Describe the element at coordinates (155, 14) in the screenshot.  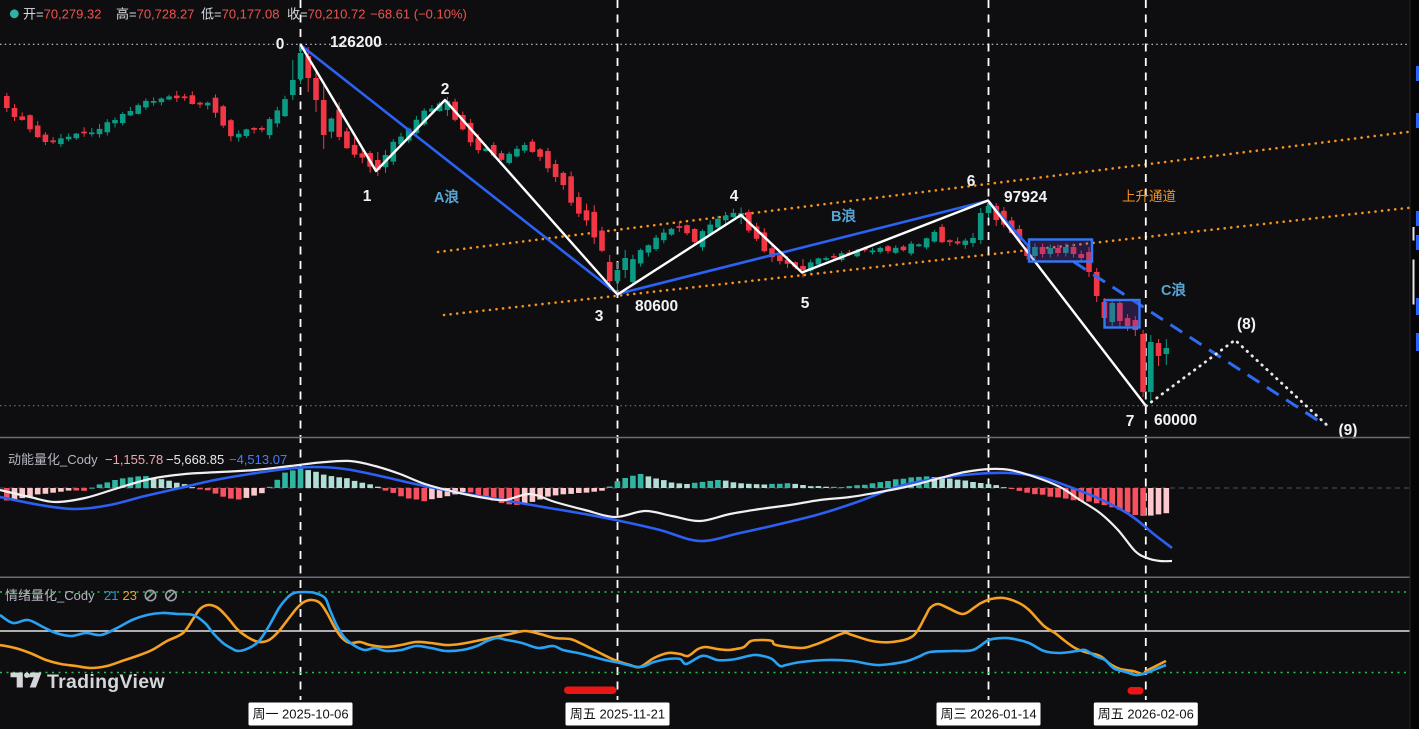
I see `svg-text: 高=70,728.27` at that location.